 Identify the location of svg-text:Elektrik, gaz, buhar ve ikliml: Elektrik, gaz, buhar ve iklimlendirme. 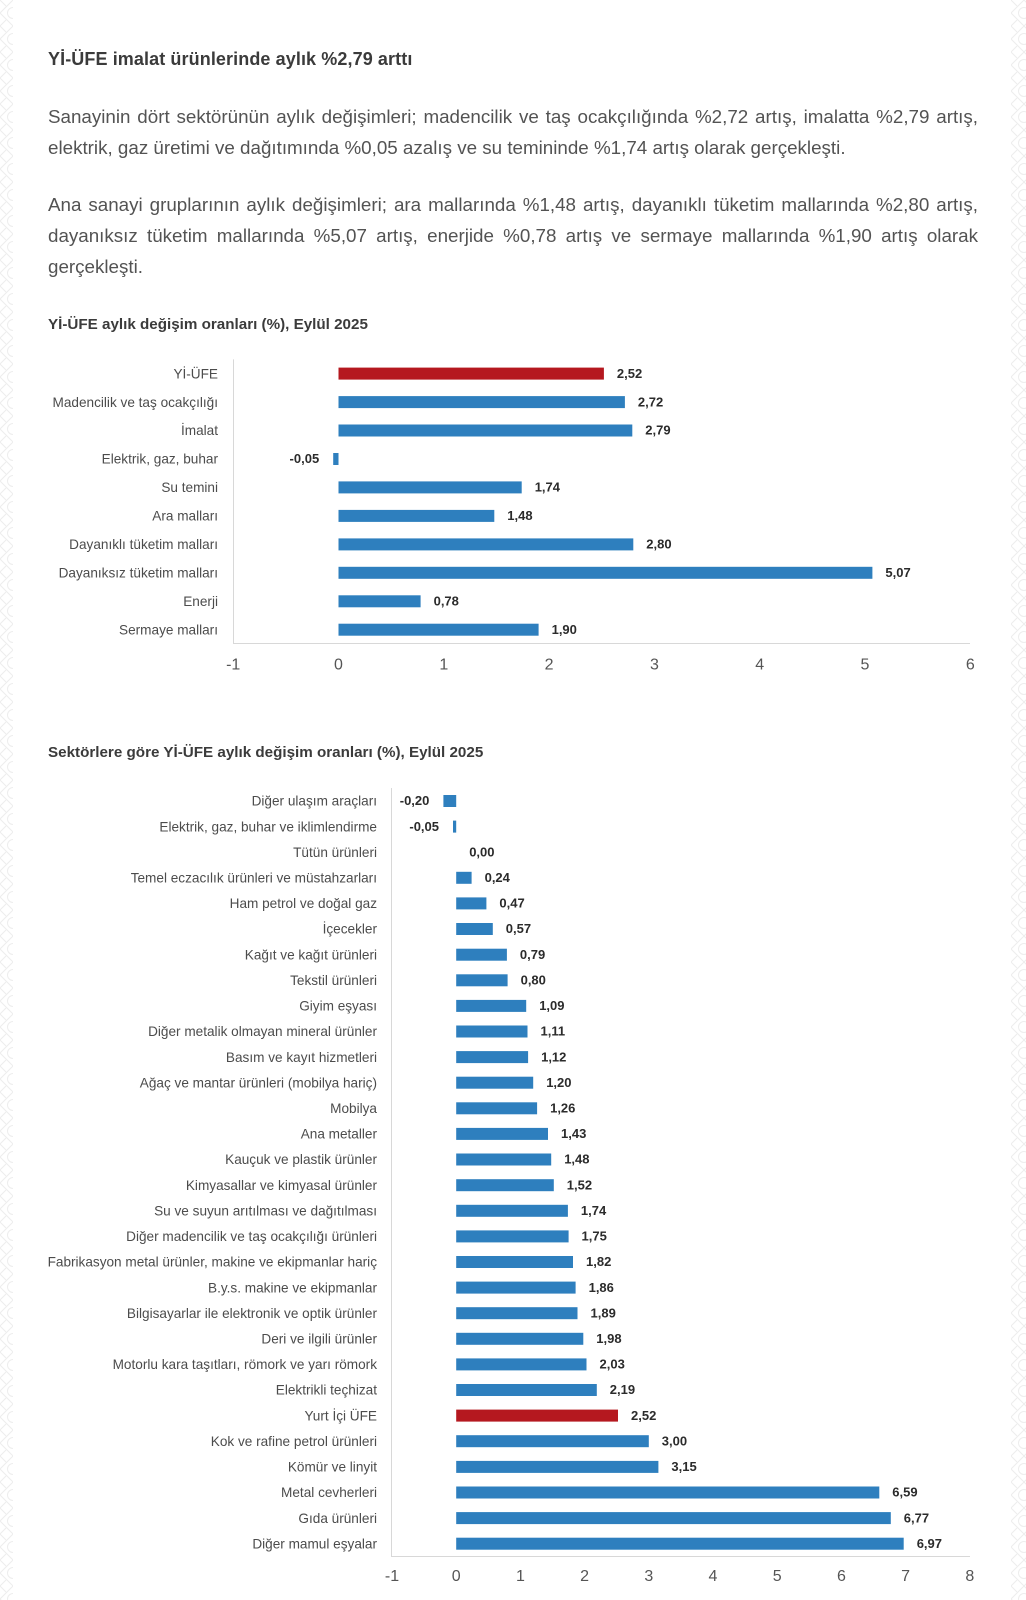
(268, 826).